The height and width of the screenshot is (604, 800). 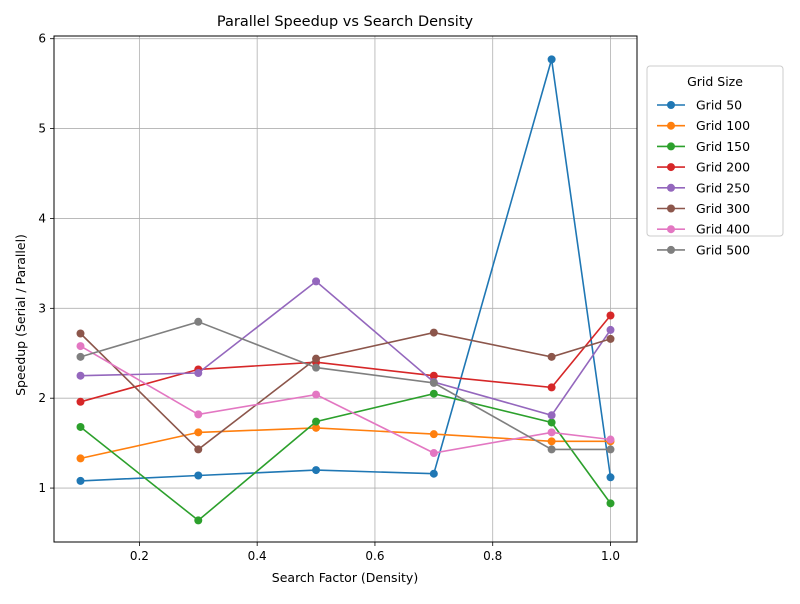 I want to click on legend-item-grid-100: Grid 100, so click(x=703, y=125).